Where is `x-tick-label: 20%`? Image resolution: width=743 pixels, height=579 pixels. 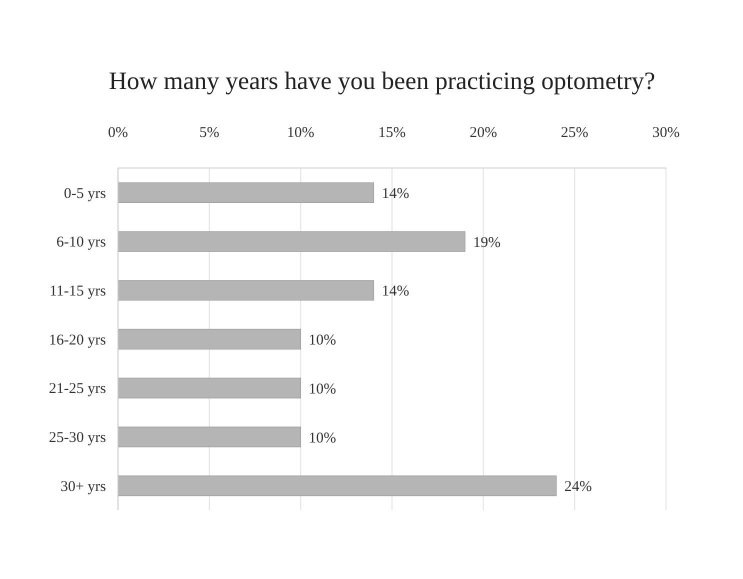
x-tick-label: 20% is located at coordinates (484, 133).